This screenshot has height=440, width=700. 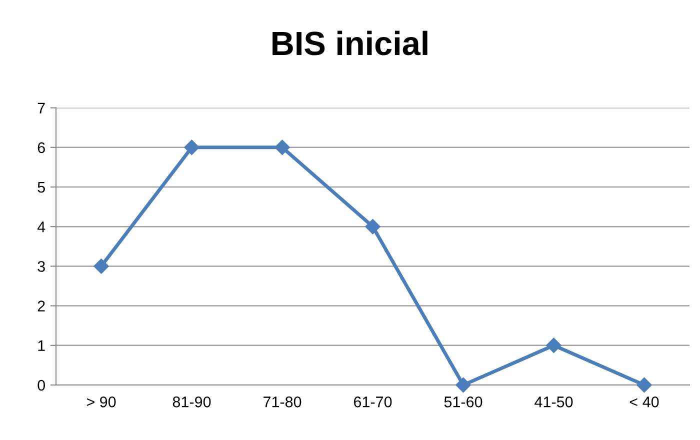 What do you see at coordinates (41, 385) in the screenshot?
I see `y-tick-label: 0` at bounding box center [41, 385].